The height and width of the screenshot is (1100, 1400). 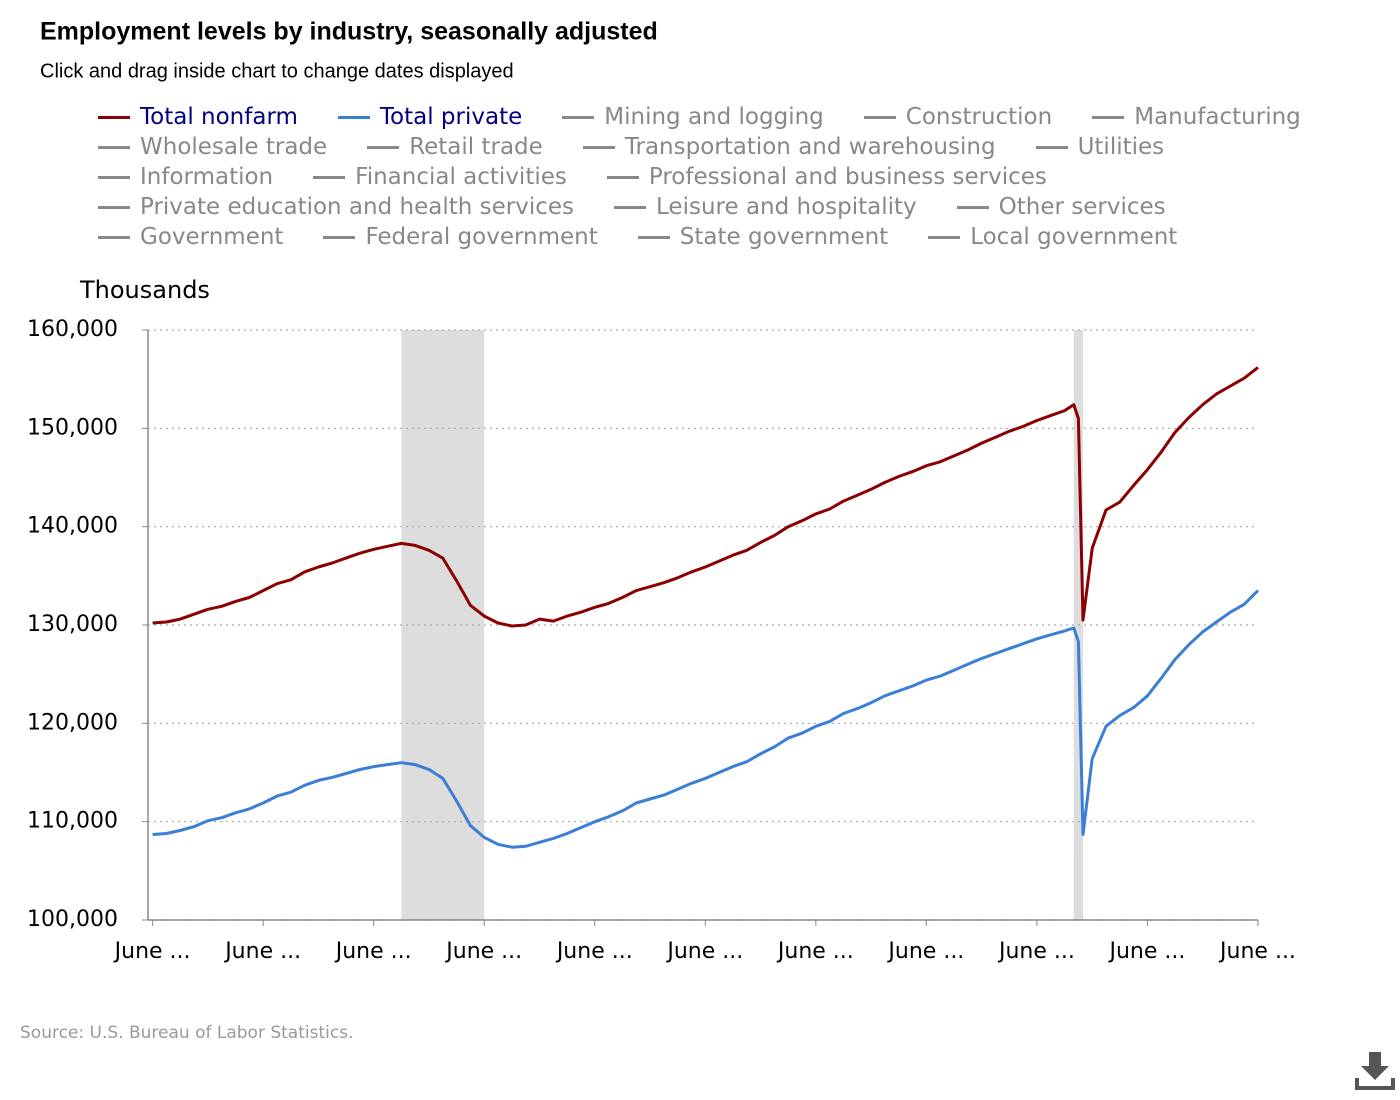 I want to click on legend-entry-inactive: Leisure and hospitality, so click(x=765, y=207).